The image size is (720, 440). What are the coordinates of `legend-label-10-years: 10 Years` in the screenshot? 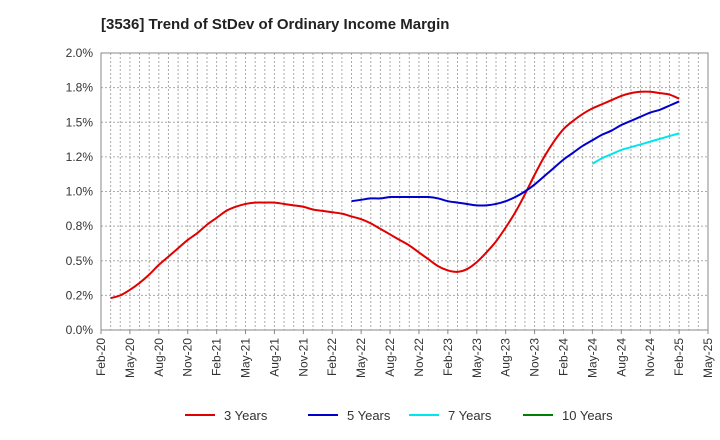 It's located at (587, 415).